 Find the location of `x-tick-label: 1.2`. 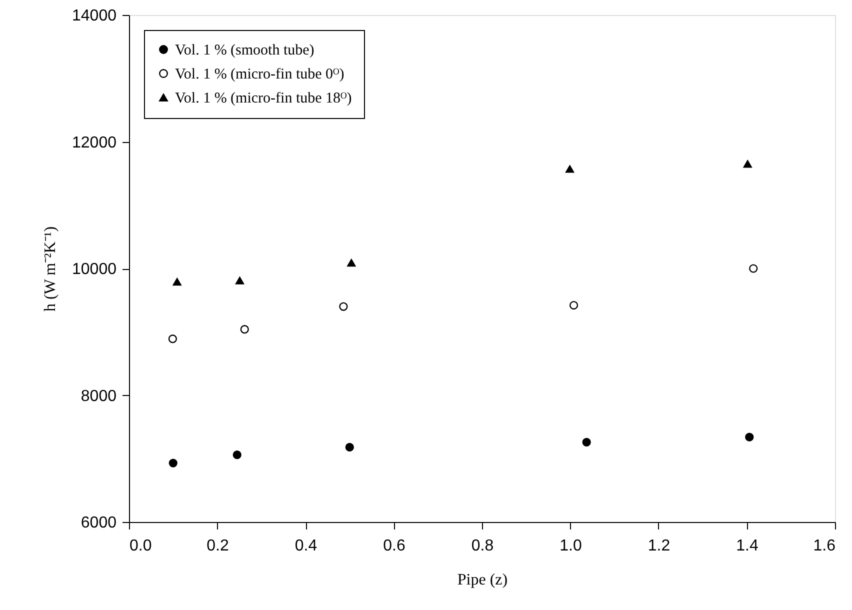

x-tick-label: 1.2 is located at coordinates (659, 546).